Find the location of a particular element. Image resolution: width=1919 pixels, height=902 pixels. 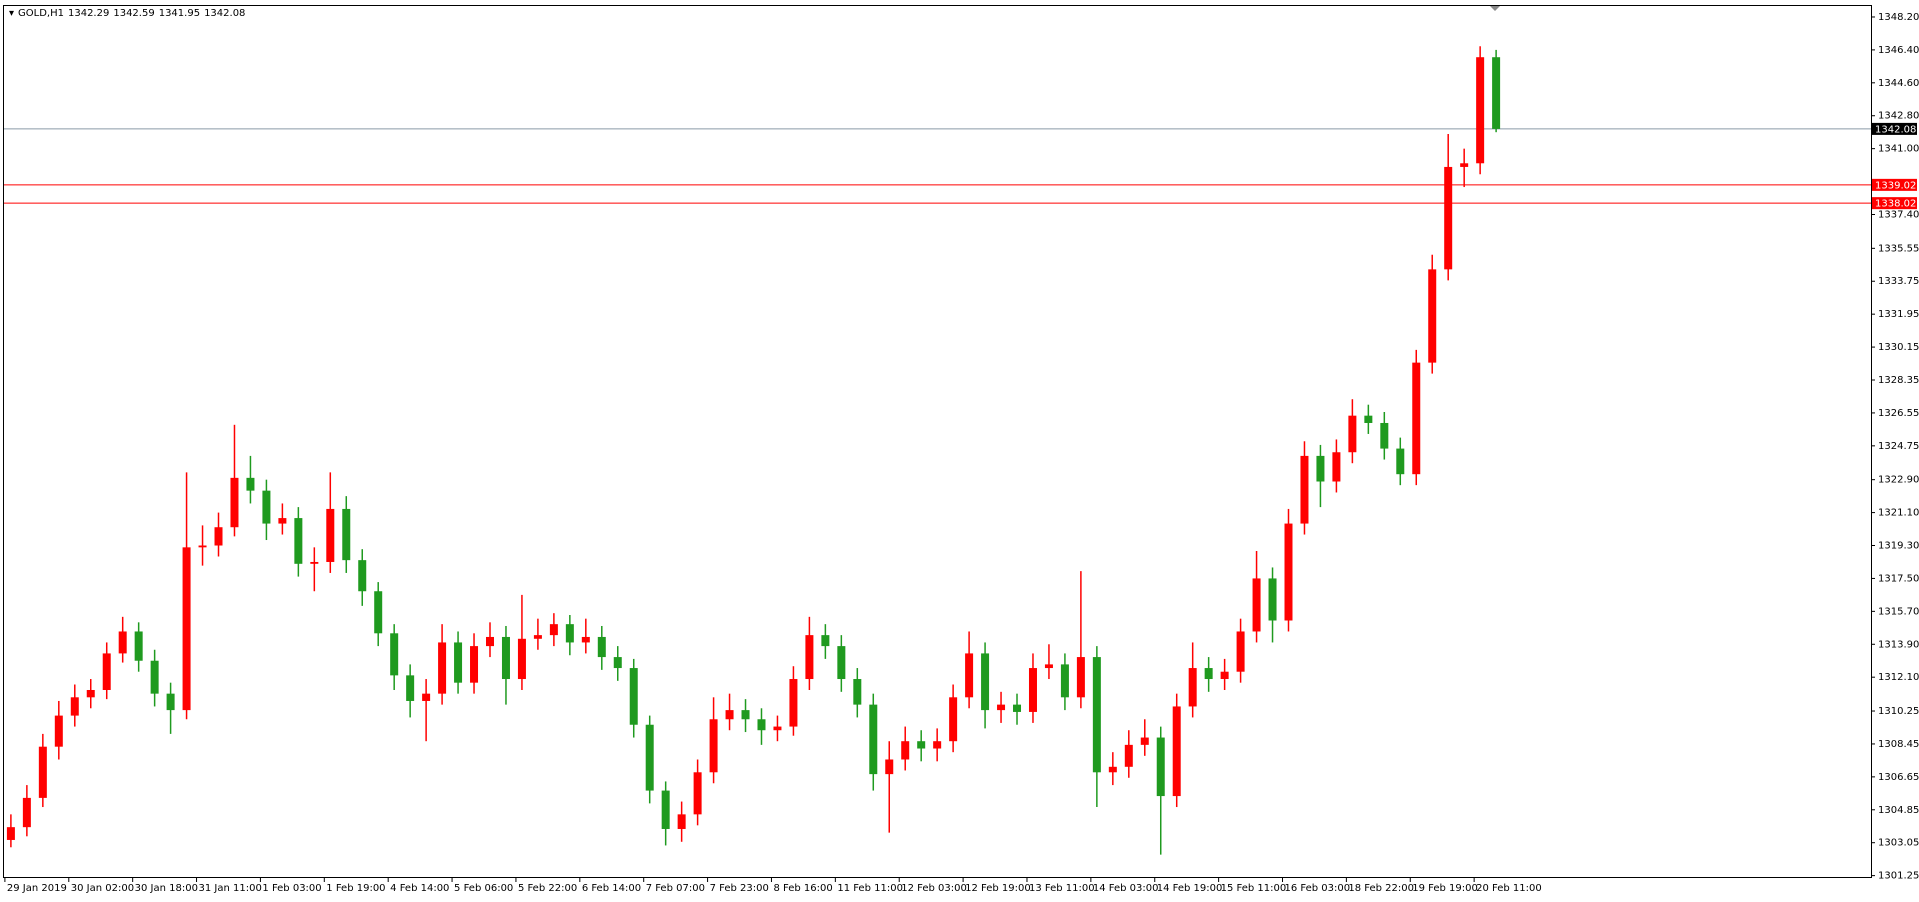

level-line-label: 1338.02 is located at coordinates (1895, 204).